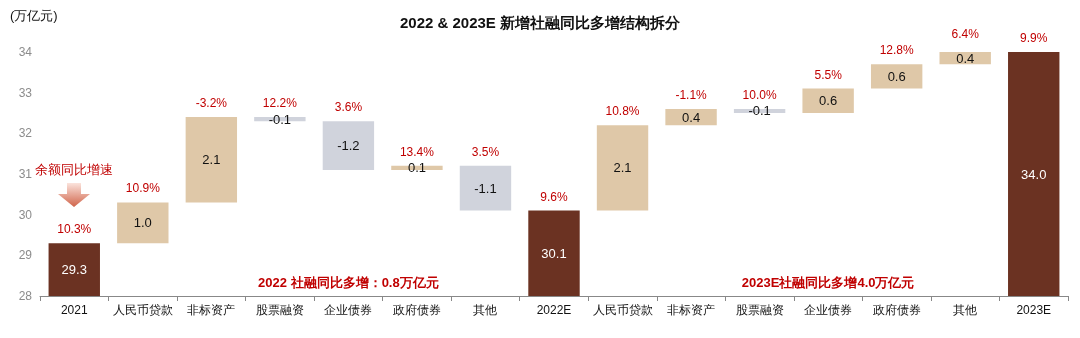  Describe the element at coordinates (965, 33) in the screenshot. I see `text: 6.4%` at that location.